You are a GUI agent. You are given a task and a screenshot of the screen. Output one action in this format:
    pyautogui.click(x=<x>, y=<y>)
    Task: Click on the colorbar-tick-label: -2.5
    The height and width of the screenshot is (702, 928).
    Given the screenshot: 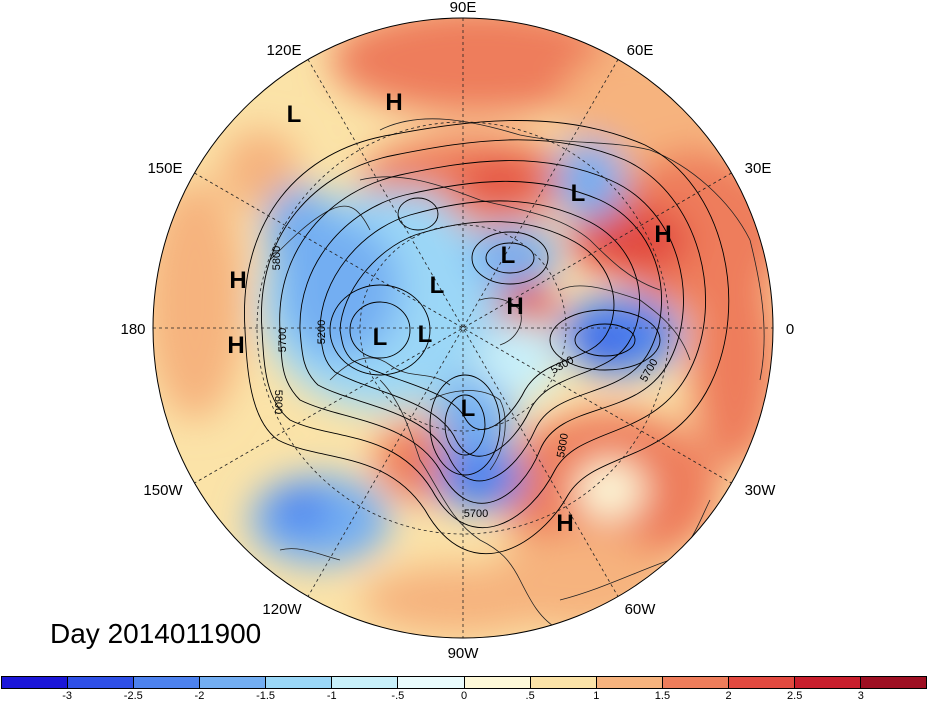 What is the action you would take?
    pyautogui.click(x=133, y=696)
    